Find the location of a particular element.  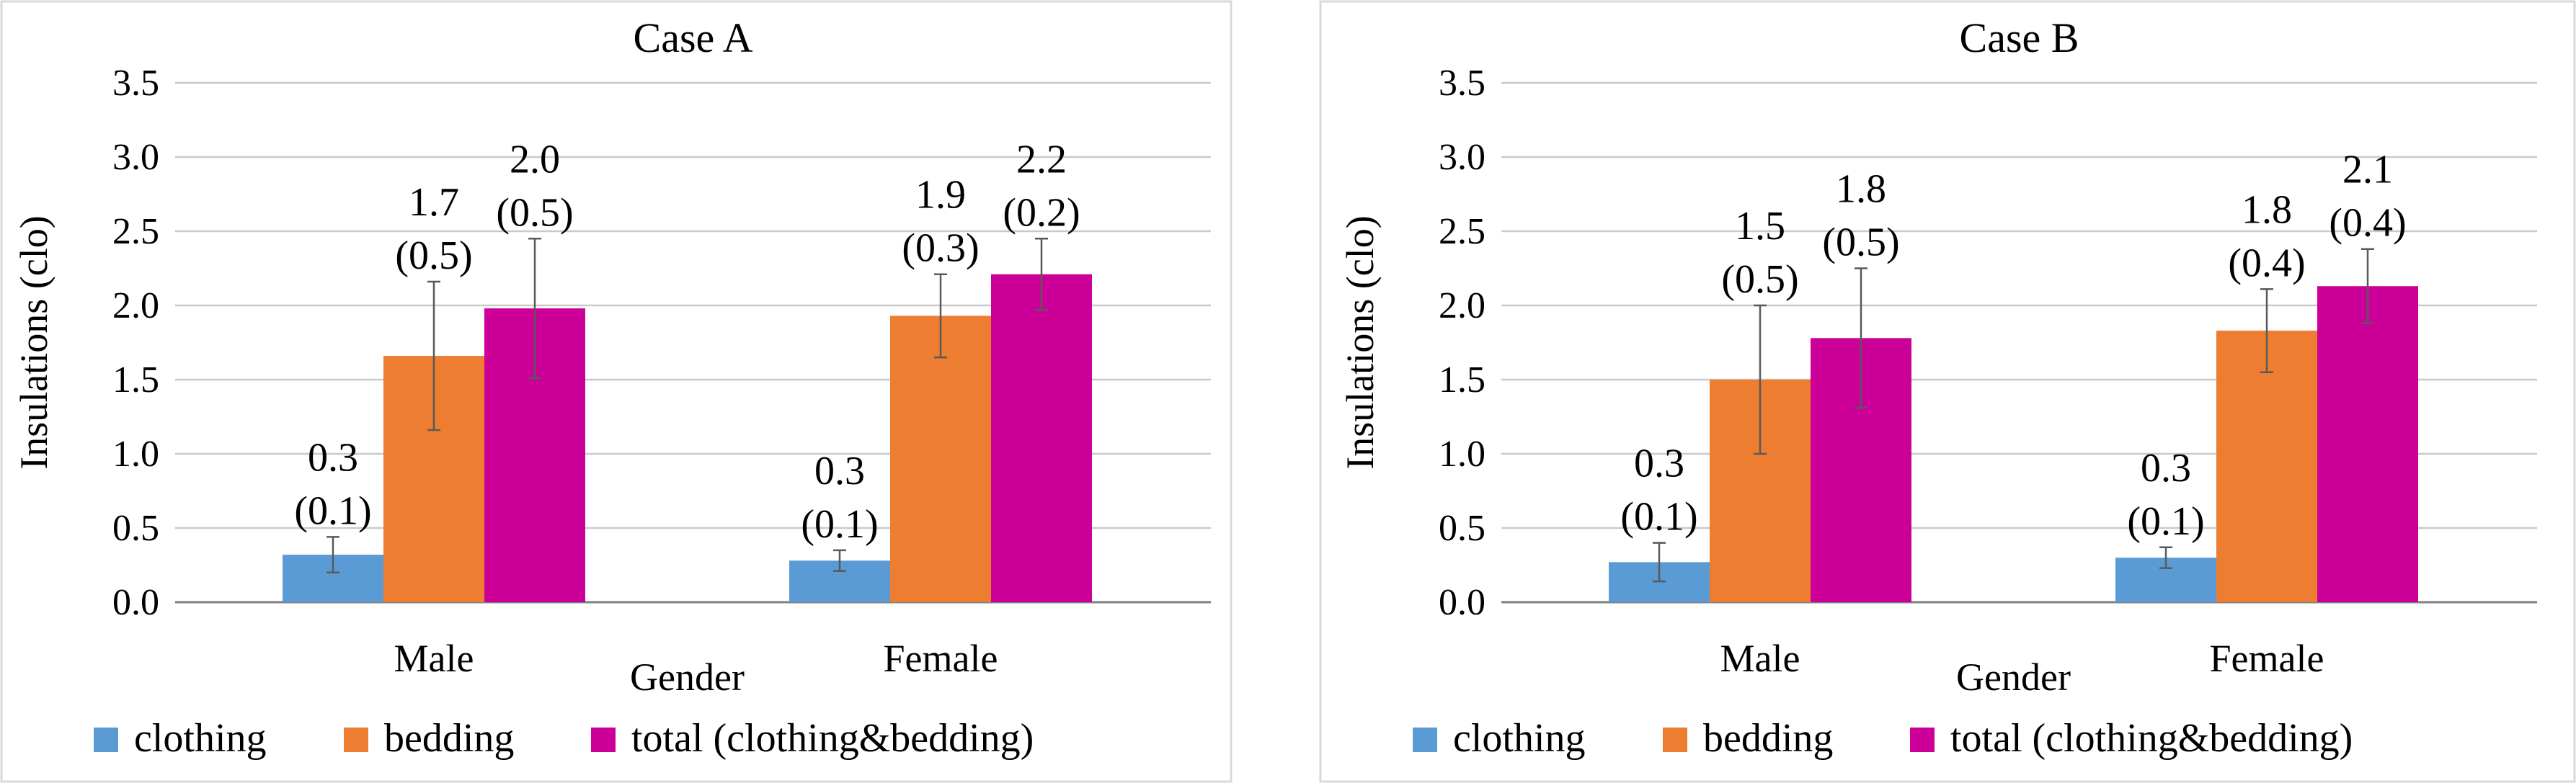

data-label: 2.2 is located at coordinates (1041, 160).